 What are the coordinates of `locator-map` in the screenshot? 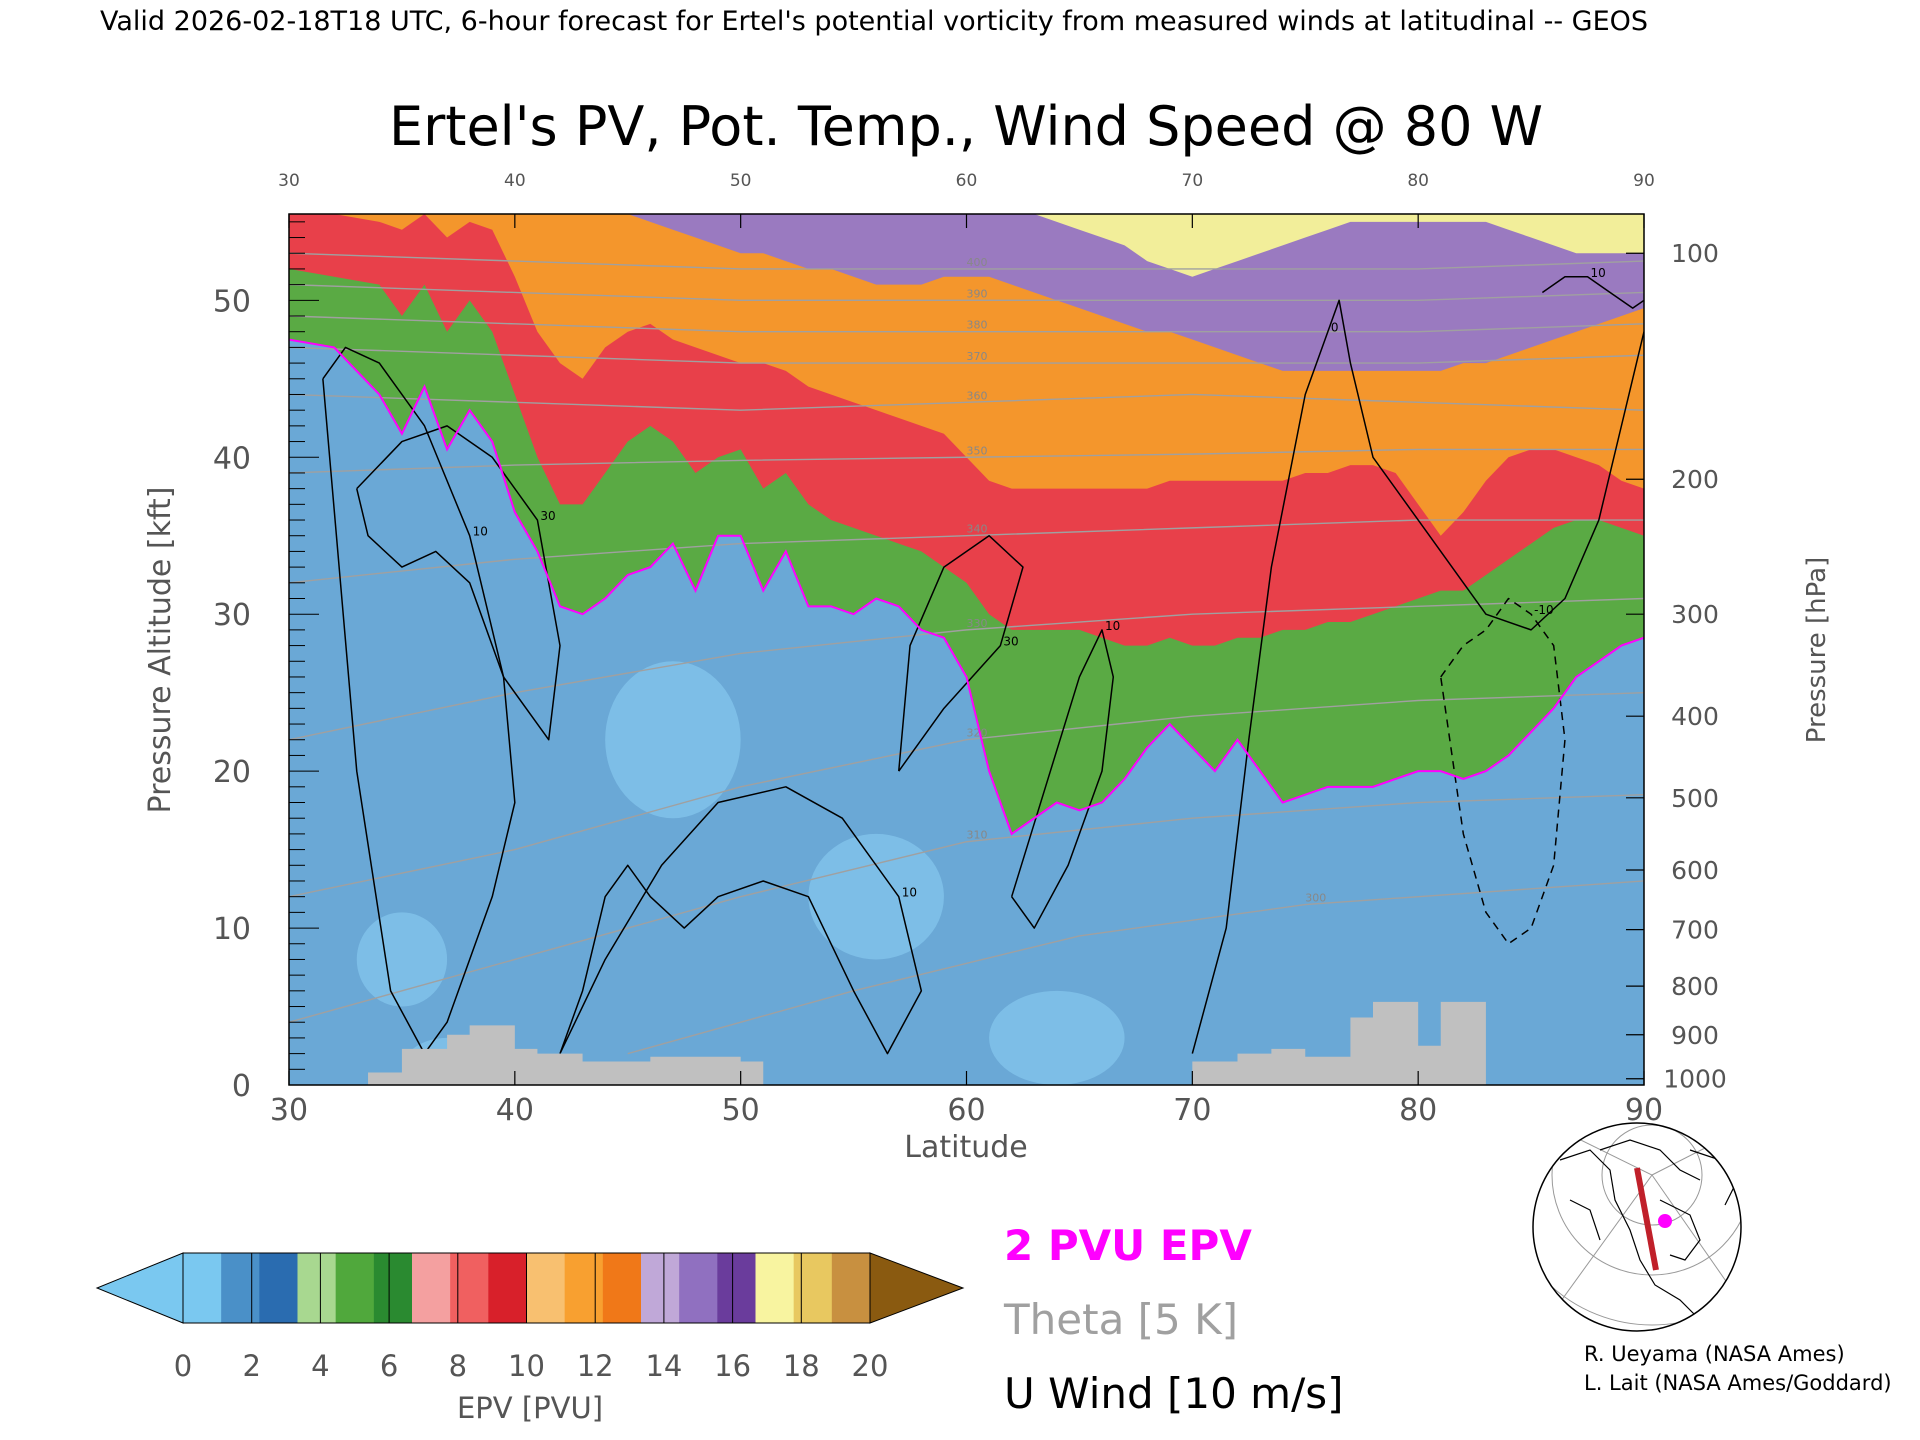 It's located at (1637, 1227).